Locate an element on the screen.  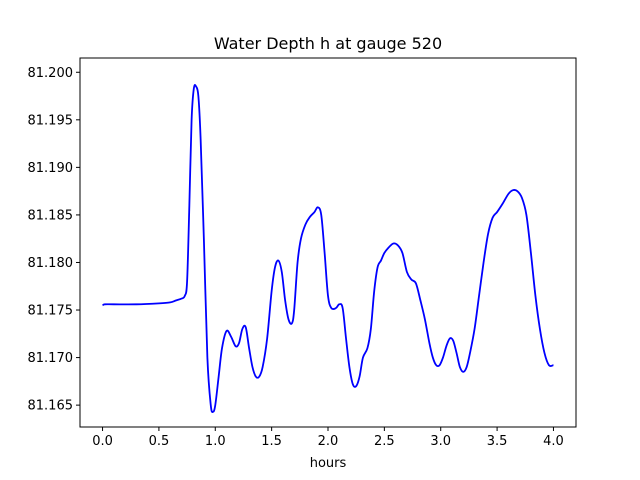
x-tick-label: 3.0 is located at coordinates (440, 441).